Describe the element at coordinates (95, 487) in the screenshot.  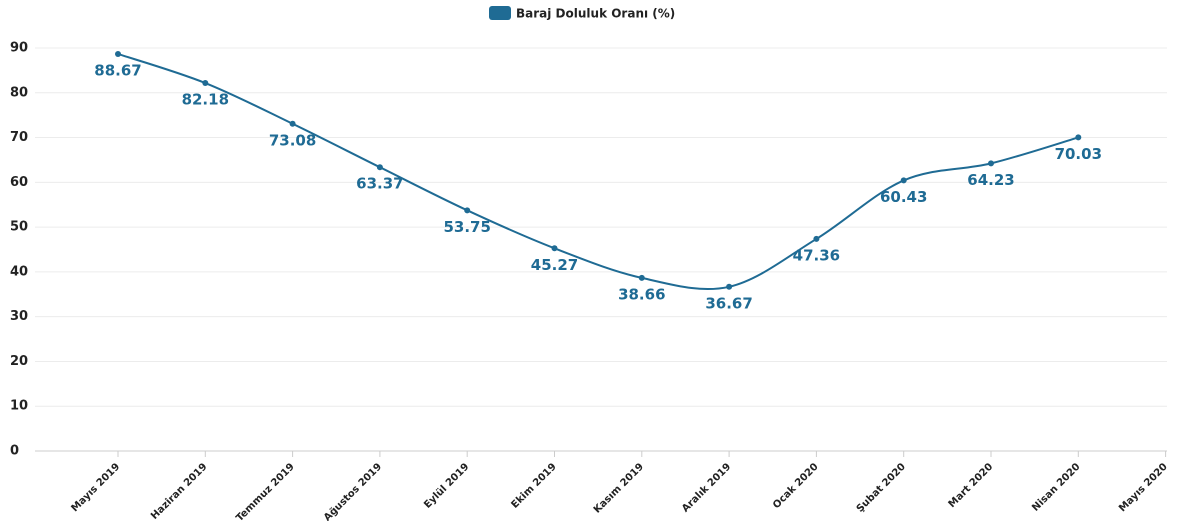
I see `x-tick-label: Mayıs 2019` at that location.